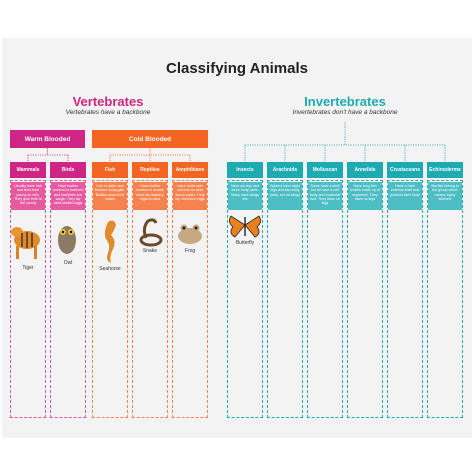 This screenshot has height=474, width=474. What do you see at coordinates (345, 112) in the screenshot?
I see `invertebrates-subtitle: Invertebrates don't have a backbone` at bounding box center [345, 112].